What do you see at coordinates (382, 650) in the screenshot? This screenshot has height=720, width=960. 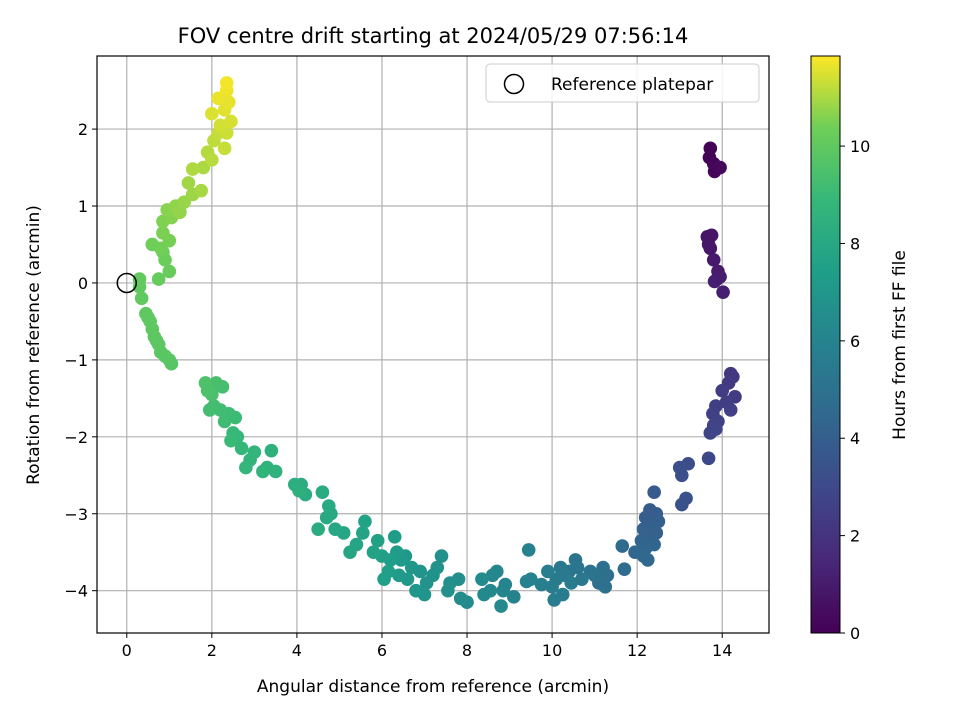 I see `x-tick-label: 6` at bounding box center [382, 650].